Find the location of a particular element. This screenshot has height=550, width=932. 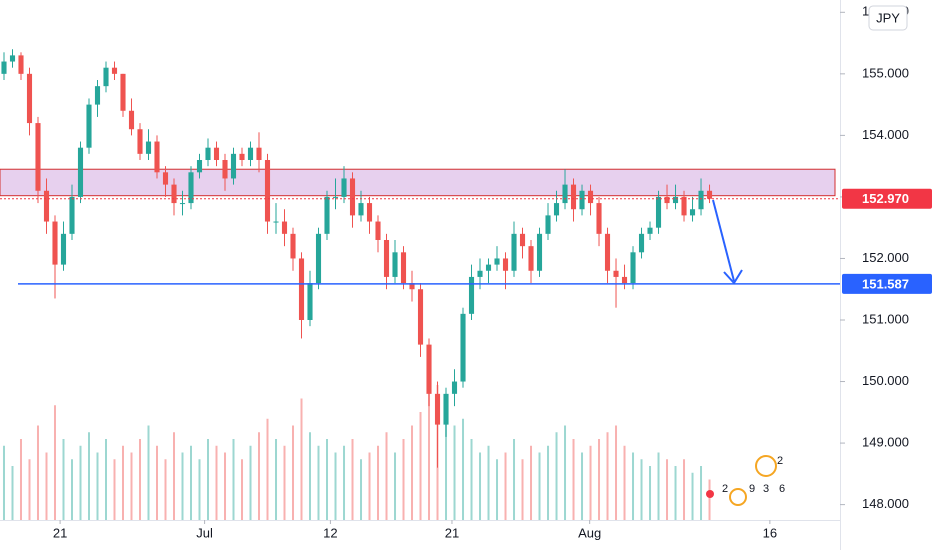

price-label-box is located at coordinates (887, 283).